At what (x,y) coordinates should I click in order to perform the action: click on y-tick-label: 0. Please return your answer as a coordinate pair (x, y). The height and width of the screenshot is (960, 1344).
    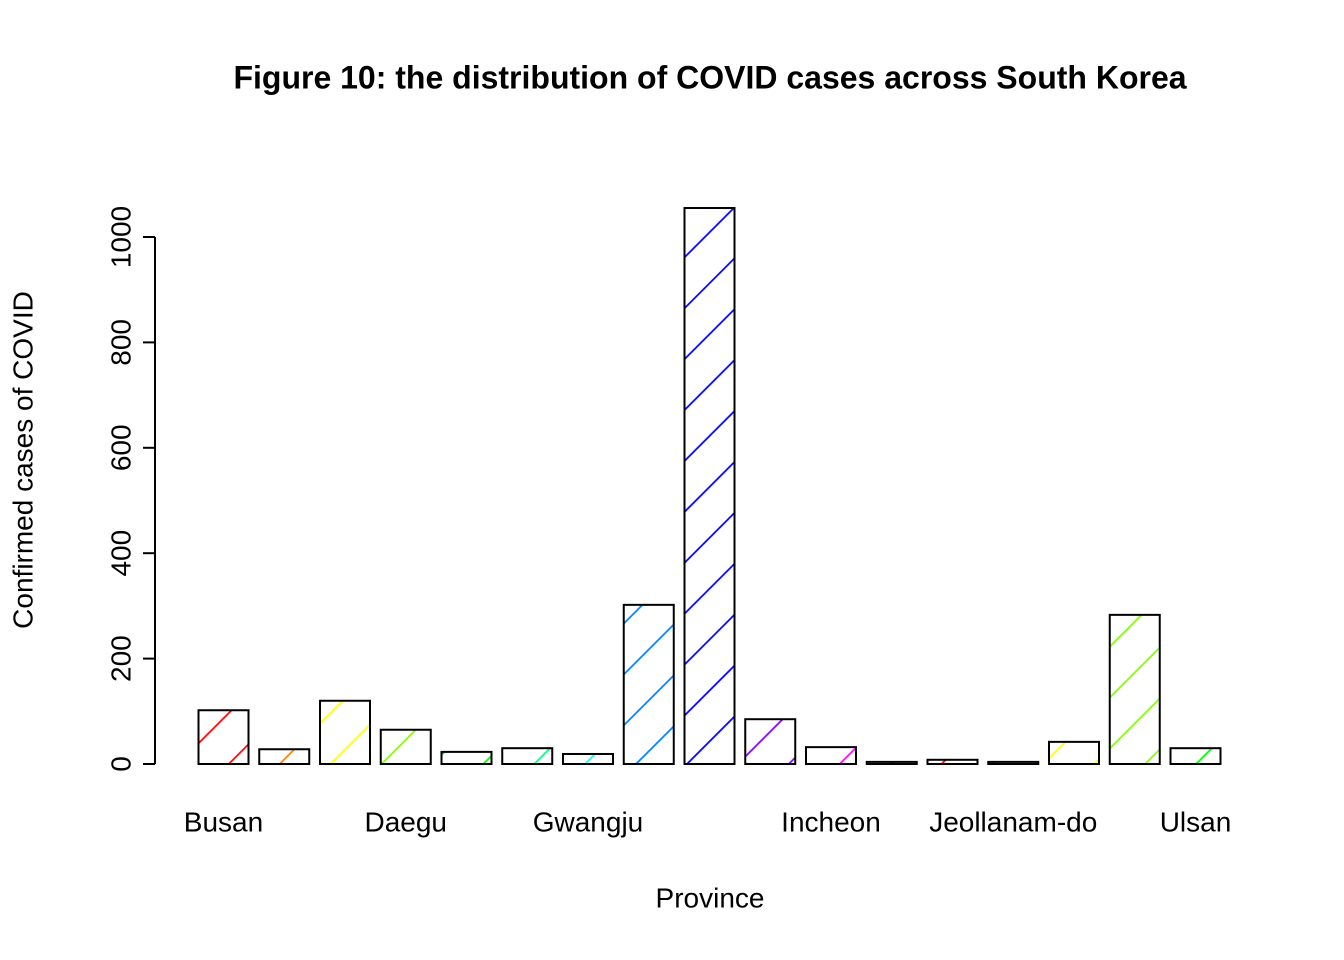
    Looking at the image, I should click on (120, 764).